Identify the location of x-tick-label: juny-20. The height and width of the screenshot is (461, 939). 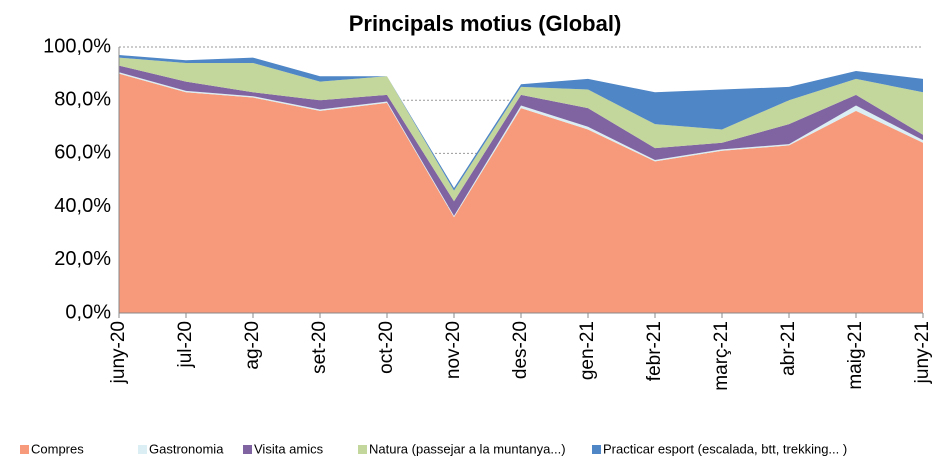
(118, 352).